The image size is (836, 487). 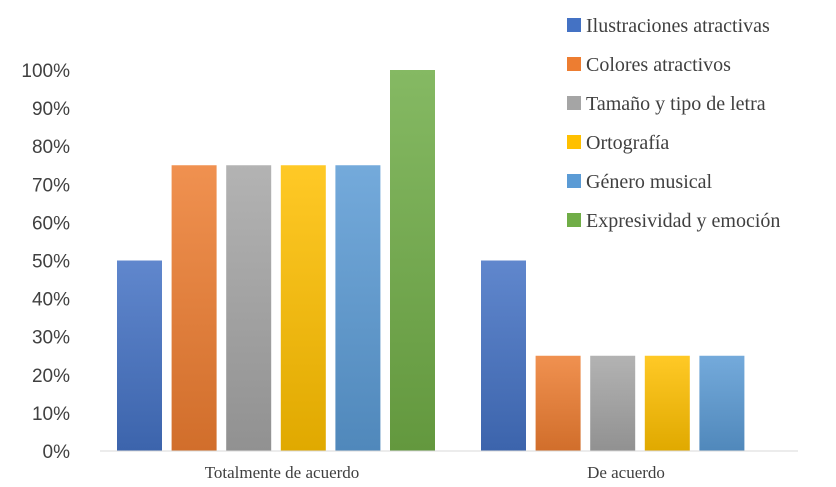 I want to click on legend-swatch-ilustraciones-atractivas, so click(x=574, y=25).